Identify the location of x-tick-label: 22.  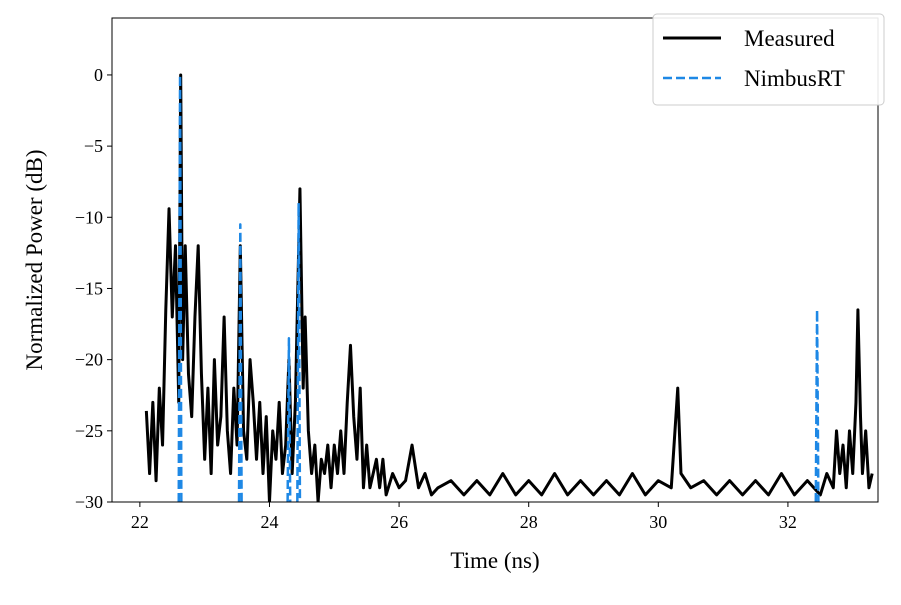
(140, 522).